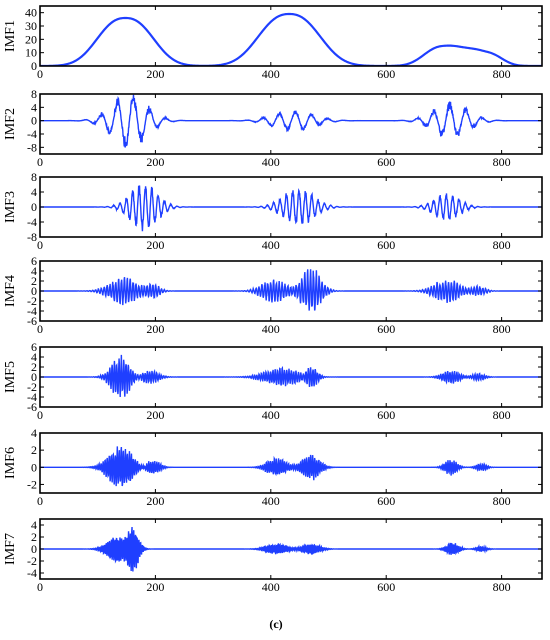  What do you see at coordinates (10, 291) in the screenshot?
I see `y-axis-label: IMF4` at bounding box center [10, 291].